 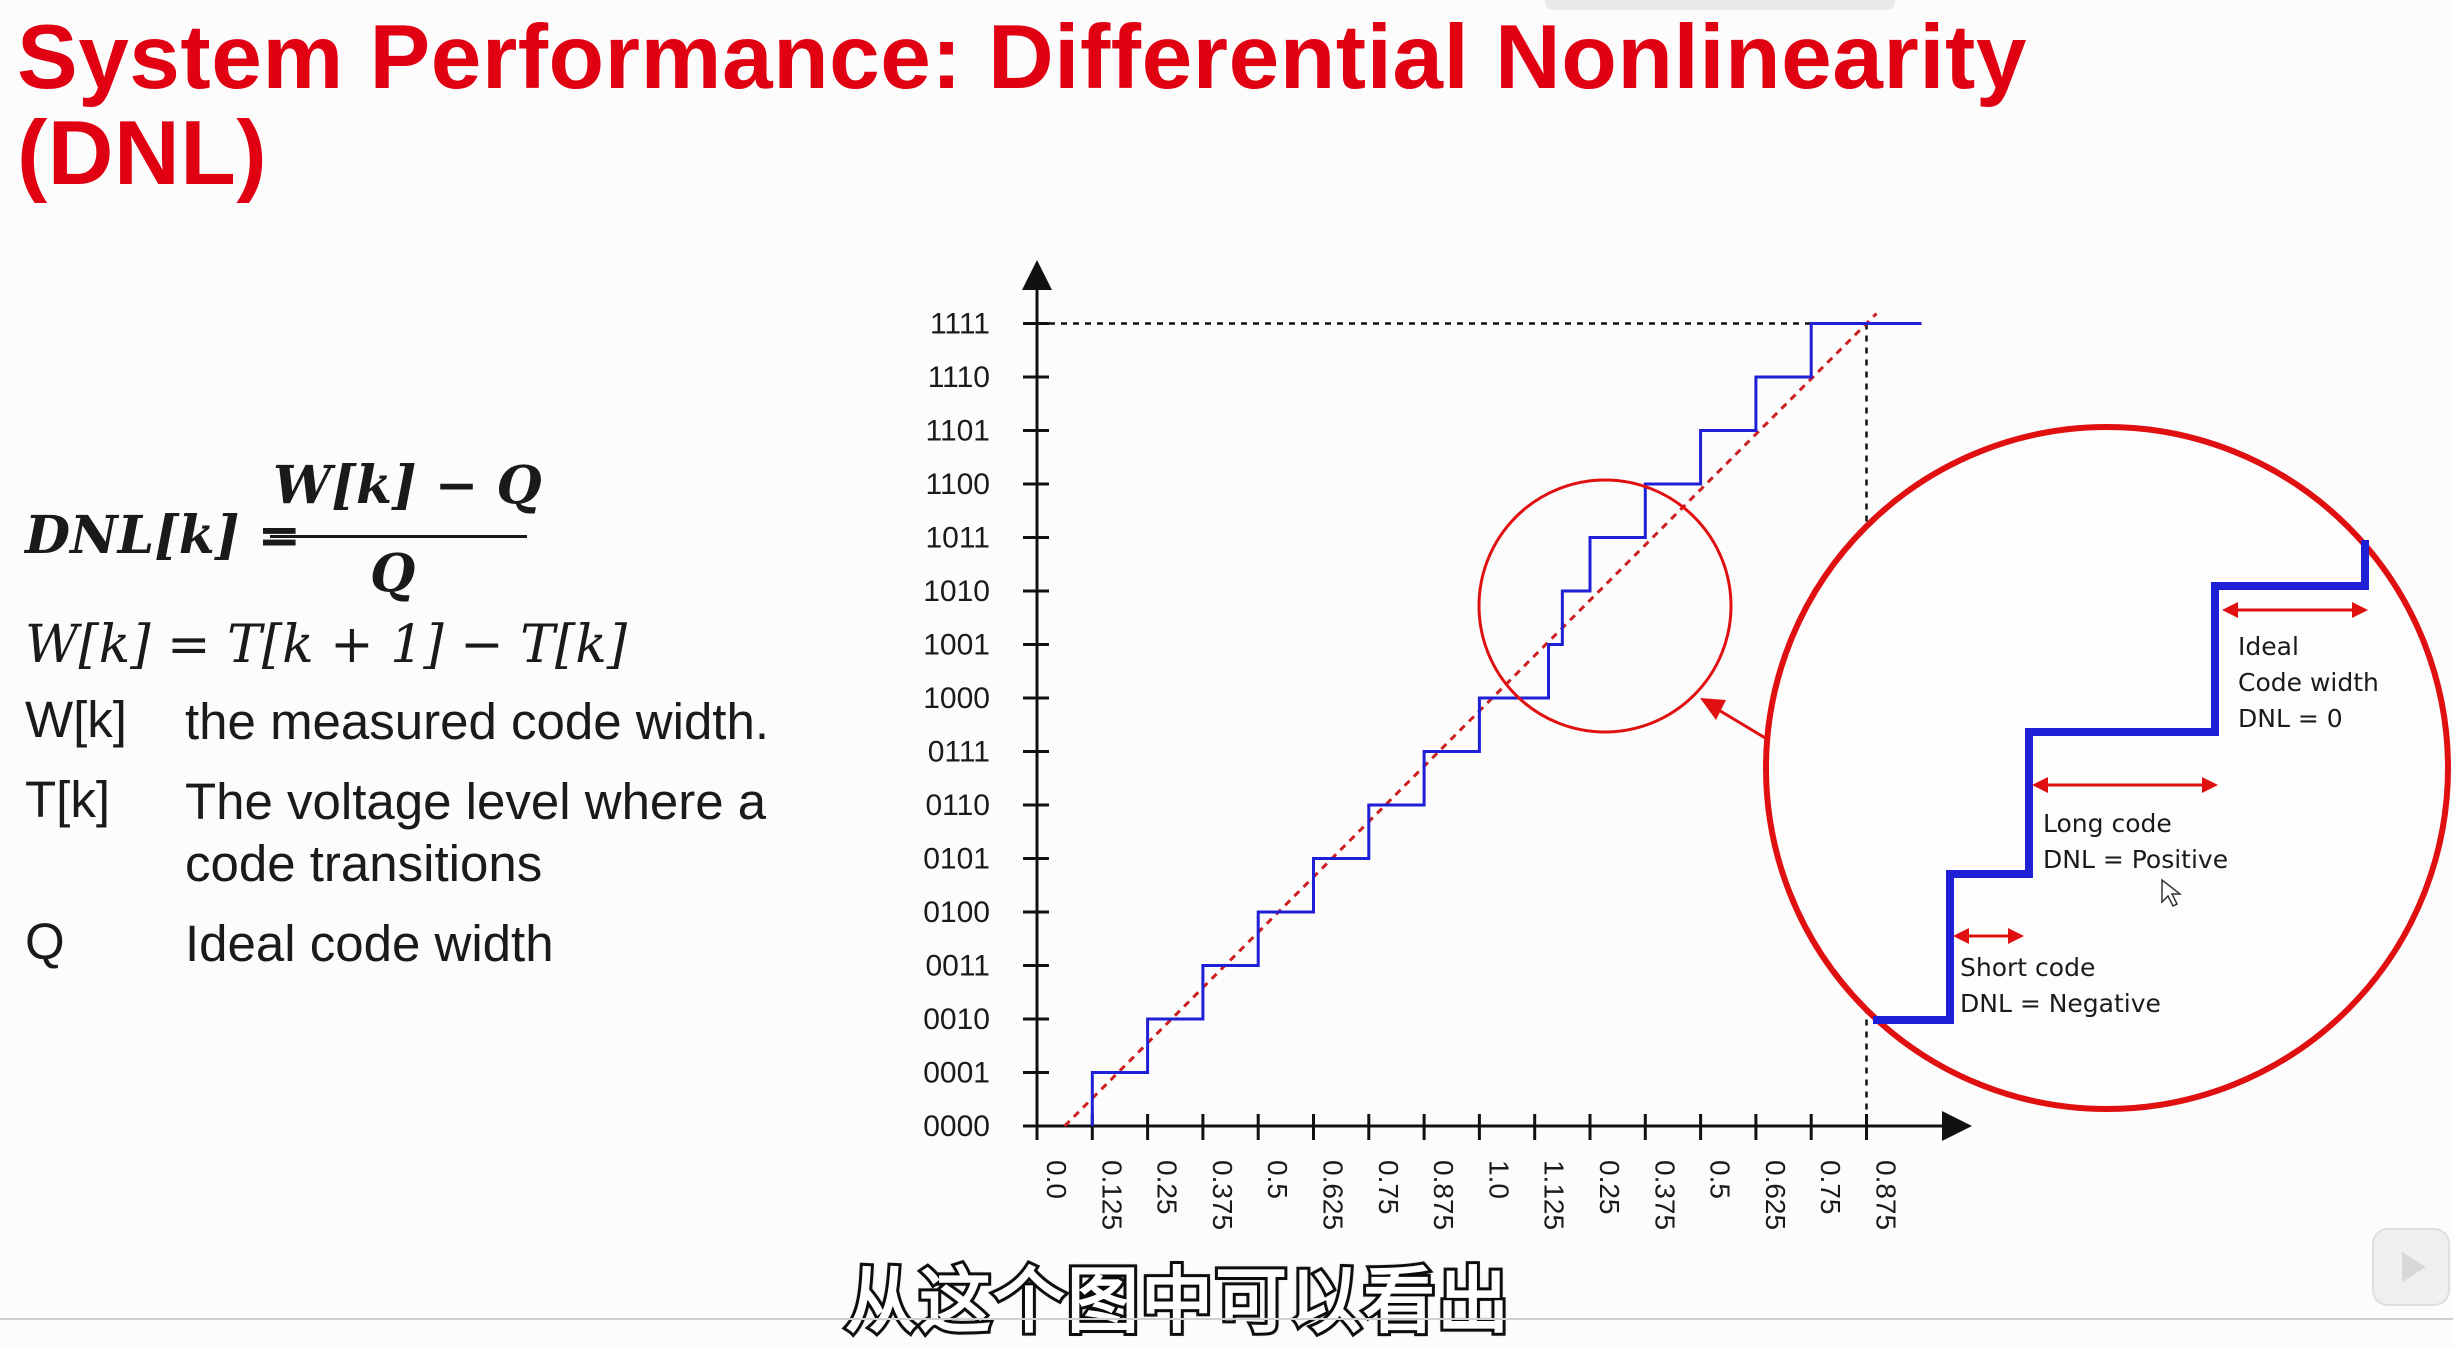 What do you see at coordinates (957, 431) in the screenshot?
I see `y-tick-label: 1101` at bounding box center [957, 431].